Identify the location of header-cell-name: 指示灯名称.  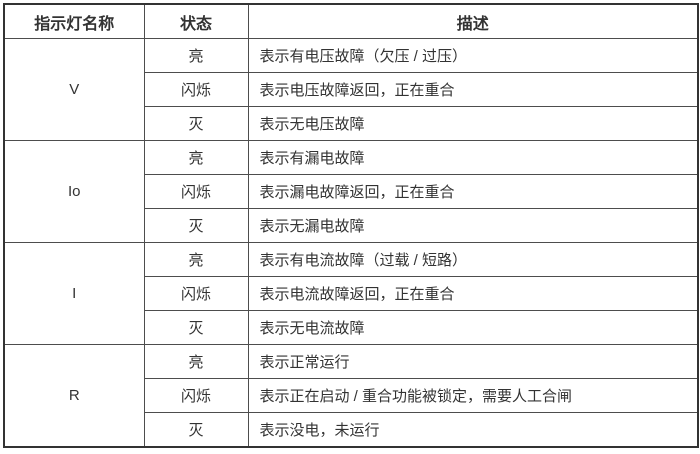
(74, 21).